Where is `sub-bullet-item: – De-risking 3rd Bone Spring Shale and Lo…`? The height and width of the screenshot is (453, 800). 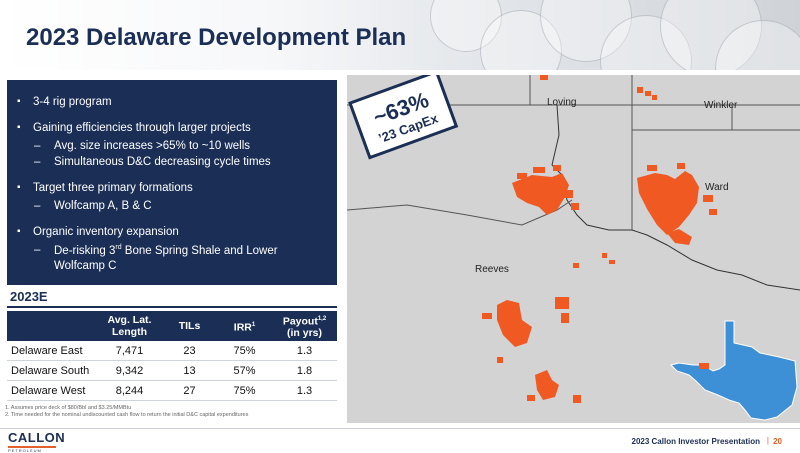 sub-bullet-item: – De-risking 3rd Bone Spring Shale and Lo… is located at coordinates (156, 250).